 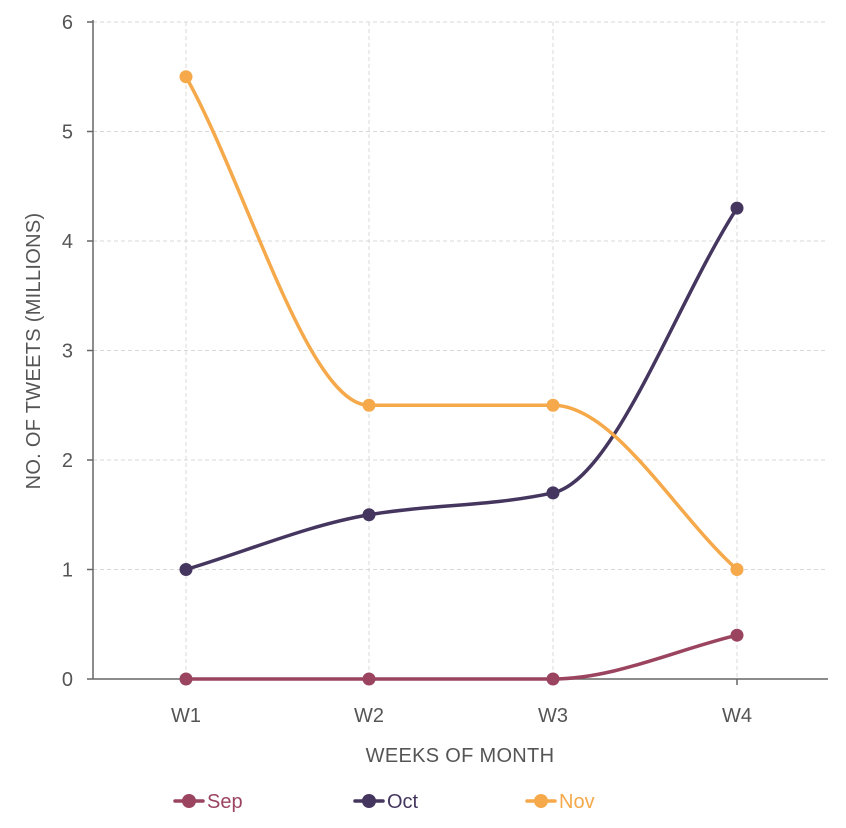 I want to click on y-tick-label: 6, so click(x=67, y=23).